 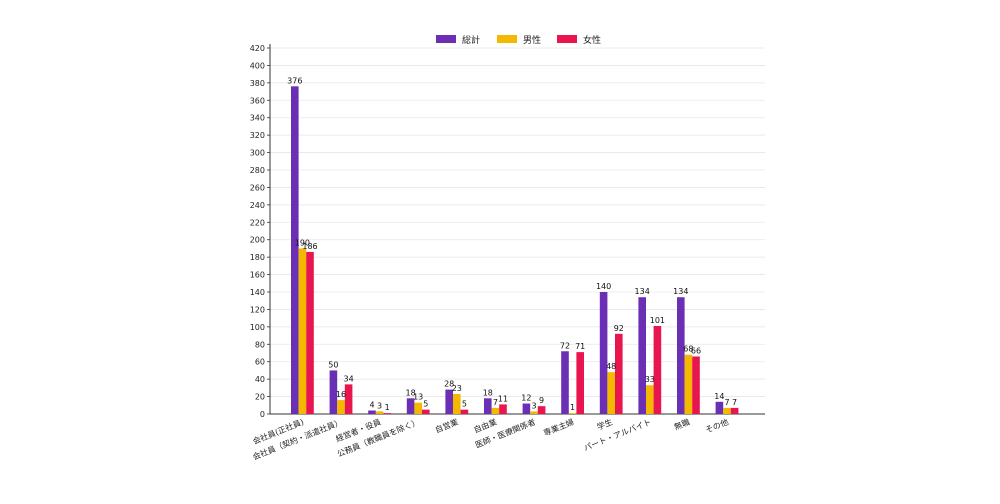 What do you see at coordinates (447, 426) in the screenshot?
I see `category-label: 自営業` at bounding box center [447, 426].